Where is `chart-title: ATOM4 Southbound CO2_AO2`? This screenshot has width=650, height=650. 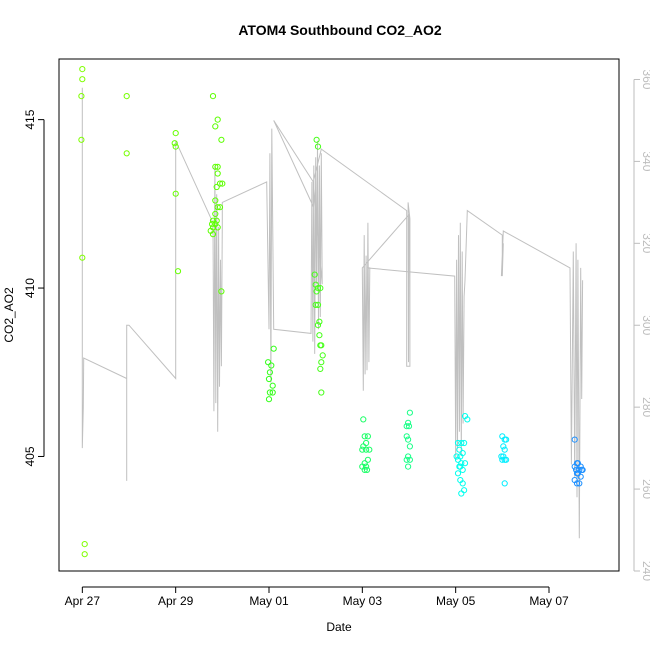
chart-title: ATOM4 Southbound CO2_AO2 is located at coordinates (339, 30).